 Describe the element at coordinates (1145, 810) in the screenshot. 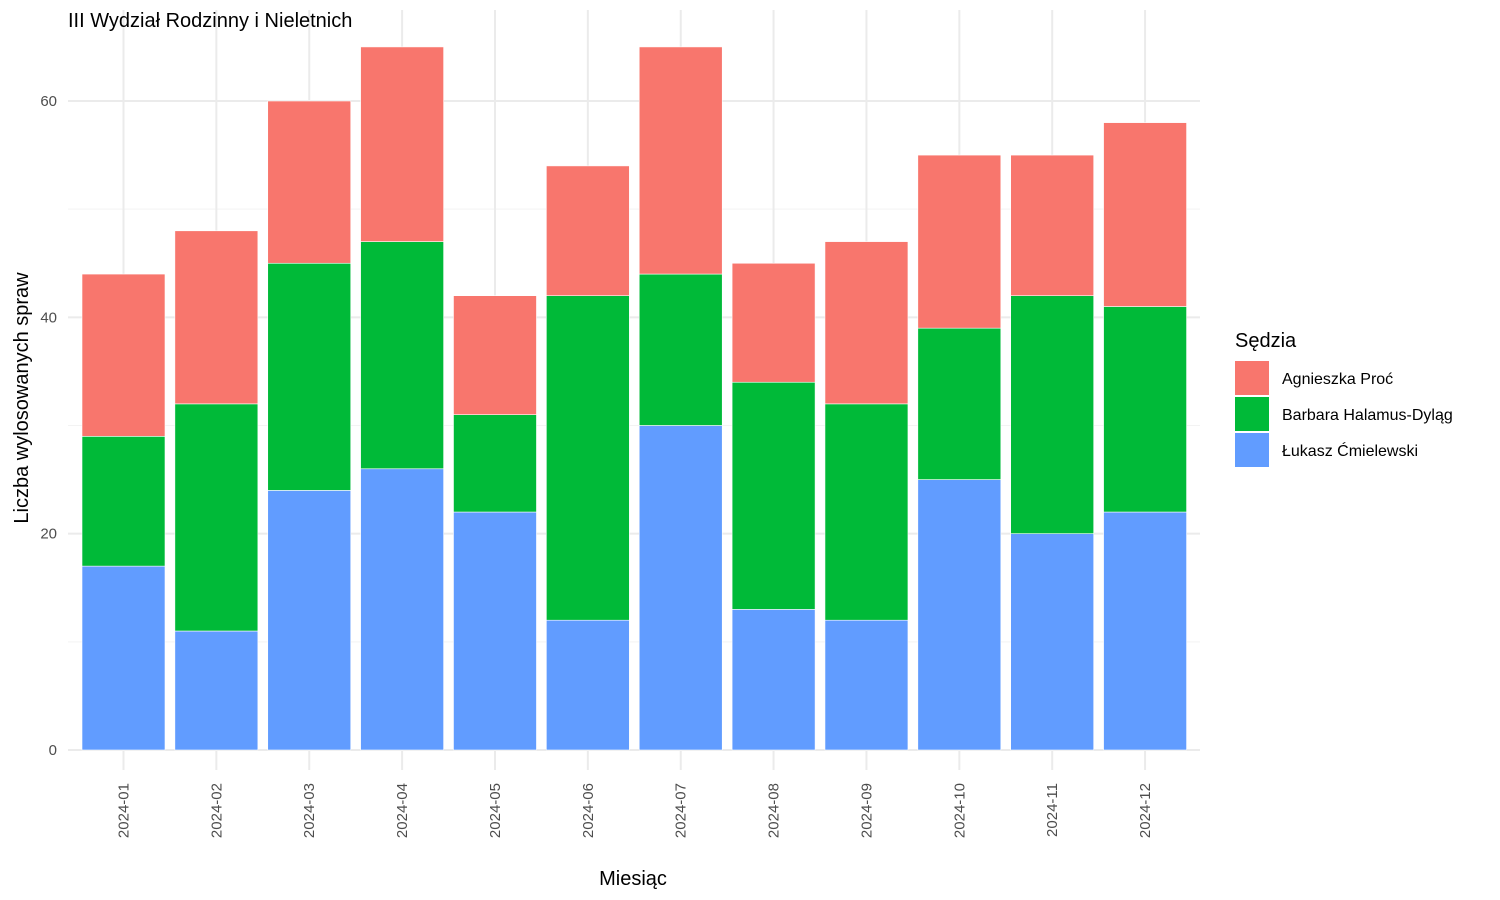

I see `x-tick-label: 2024-12` at that location.